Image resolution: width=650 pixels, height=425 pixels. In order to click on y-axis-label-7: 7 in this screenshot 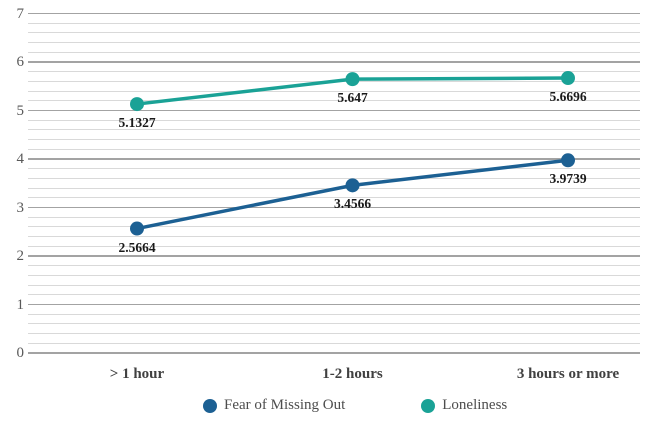, I will do `click(20, 13)`.